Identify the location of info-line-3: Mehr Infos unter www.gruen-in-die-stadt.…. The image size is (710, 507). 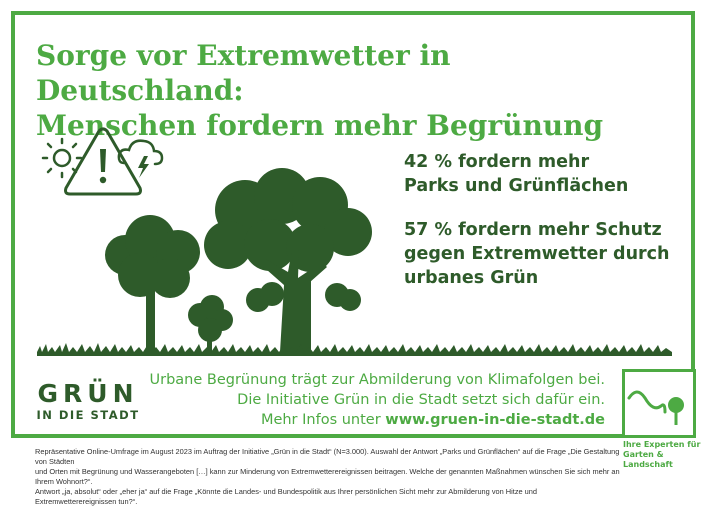
(377, 420).